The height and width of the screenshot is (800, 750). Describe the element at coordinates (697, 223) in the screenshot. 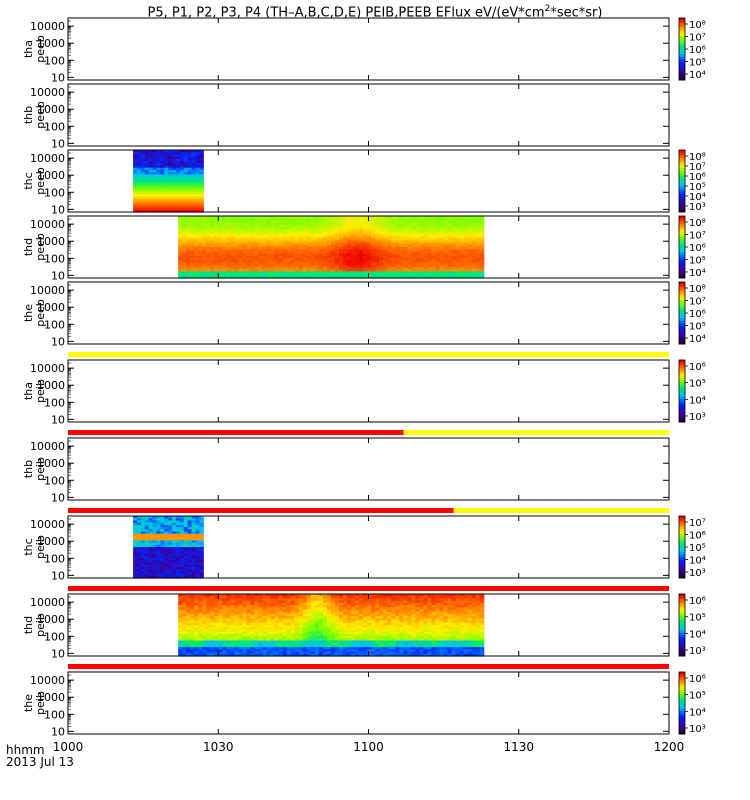

I see `colorbar-tick-label: 10⁸` at that location.